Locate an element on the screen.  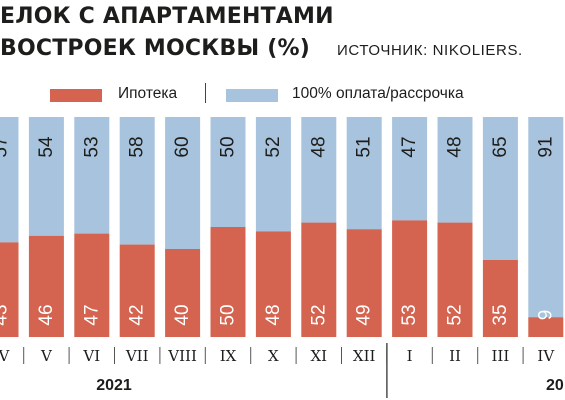
value-label-full-payment: 52 is located at coordinates (273, 146).